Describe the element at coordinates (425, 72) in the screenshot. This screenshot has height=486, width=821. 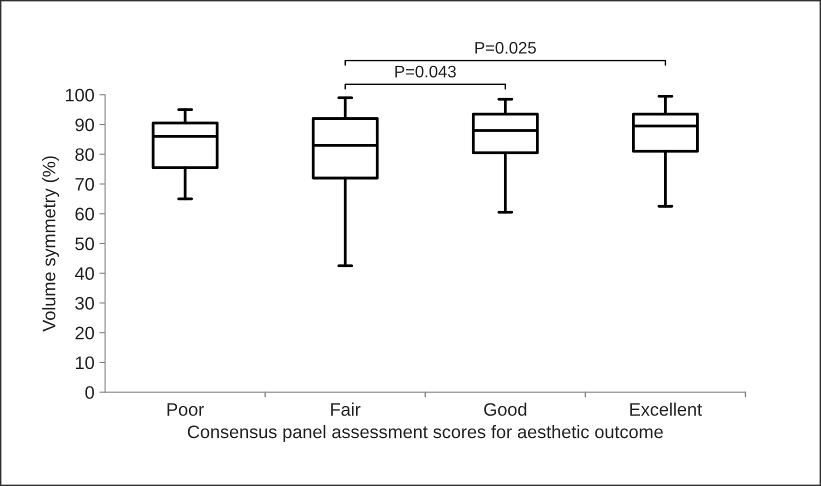
I see `text: P=0.043` at that location.